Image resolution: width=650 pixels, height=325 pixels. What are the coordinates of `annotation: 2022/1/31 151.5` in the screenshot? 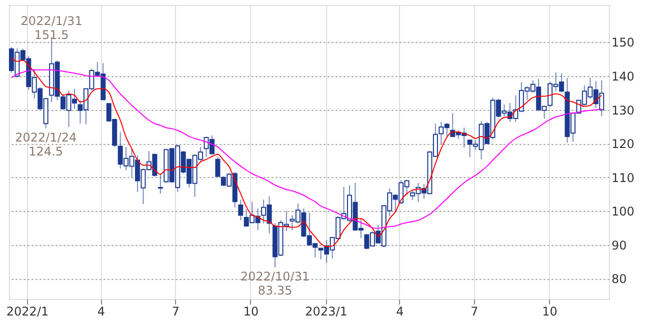 It's located at (51, 28).